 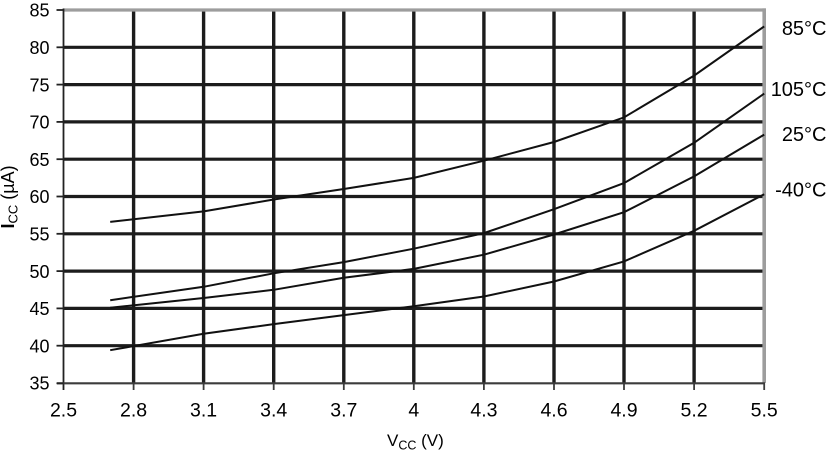 I want to click on svg-text: 85, so click(x=39, y=11).